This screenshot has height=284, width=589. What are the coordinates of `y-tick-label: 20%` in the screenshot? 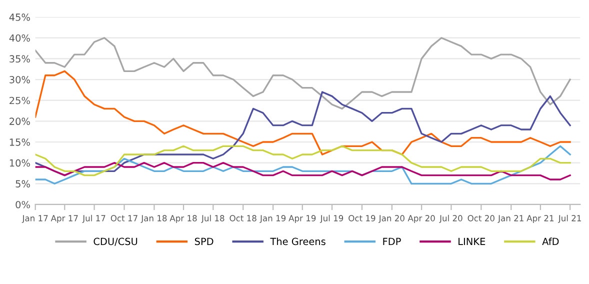 It's located at (20, 122).